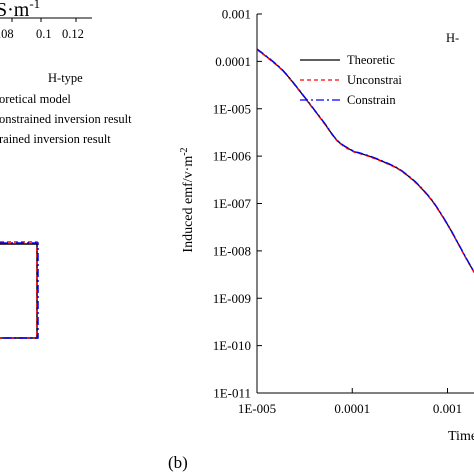 This screenshot has height=474, width=474. I want to click on left-x-axis-label: S·m-1, so click(20, 10).